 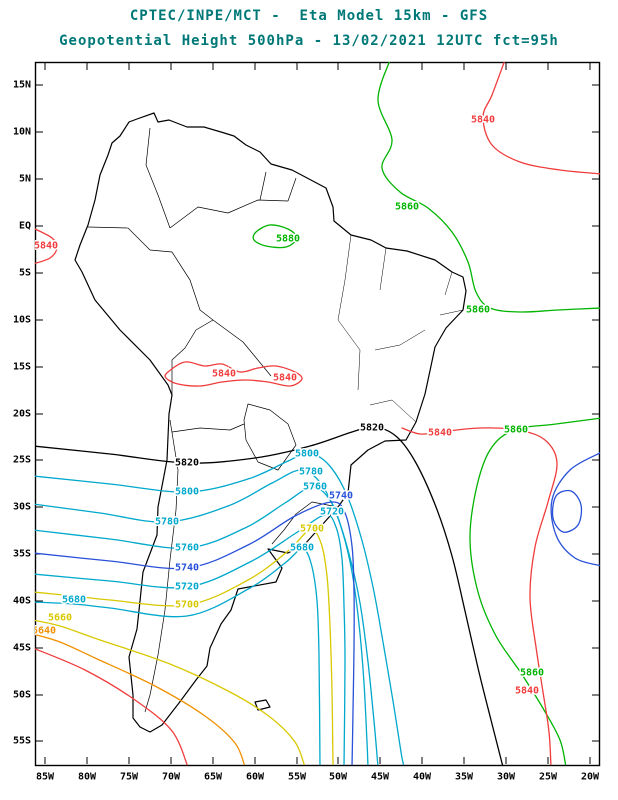 I want to click on lon-label: 25W, so click(x=548, y=777).